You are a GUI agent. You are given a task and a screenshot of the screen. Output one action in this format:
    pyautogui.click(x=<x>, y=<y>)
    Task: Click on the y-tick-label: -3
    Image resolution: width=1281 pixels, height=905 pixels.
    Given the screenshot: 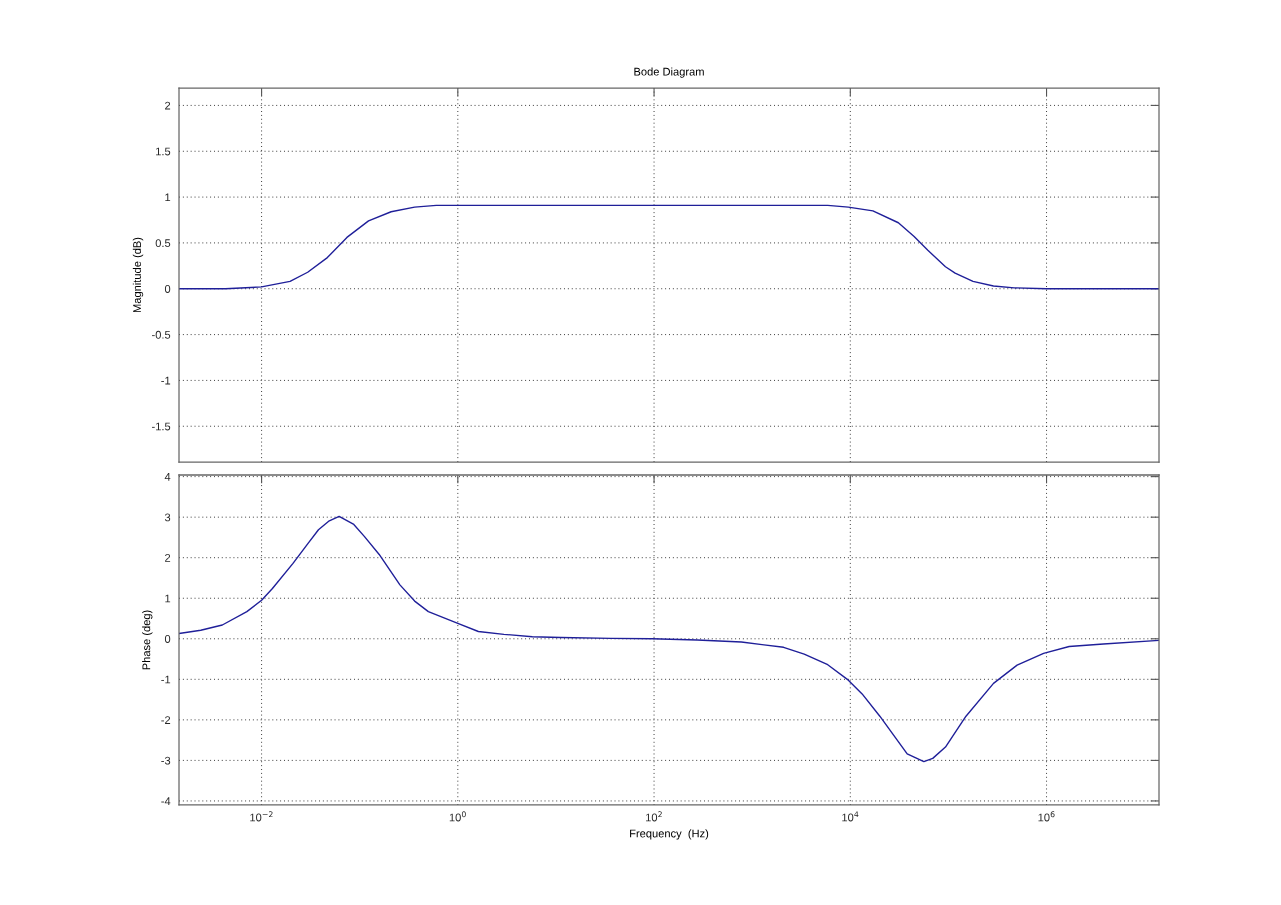 What is the action you would take?
    pyautogui.click(x=166, y=760)
    